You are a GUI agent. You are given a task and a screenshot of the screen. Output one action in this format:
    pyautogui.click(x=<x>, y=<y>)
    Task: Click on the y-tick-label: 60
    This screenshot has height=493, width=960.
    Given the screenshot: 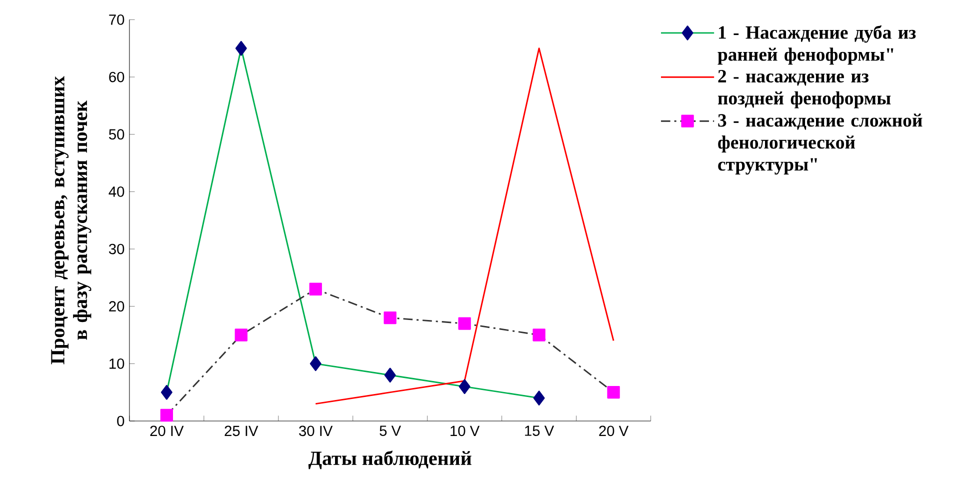 What is the action you would take?
    pyautogui.click(x=116, y=77)
    